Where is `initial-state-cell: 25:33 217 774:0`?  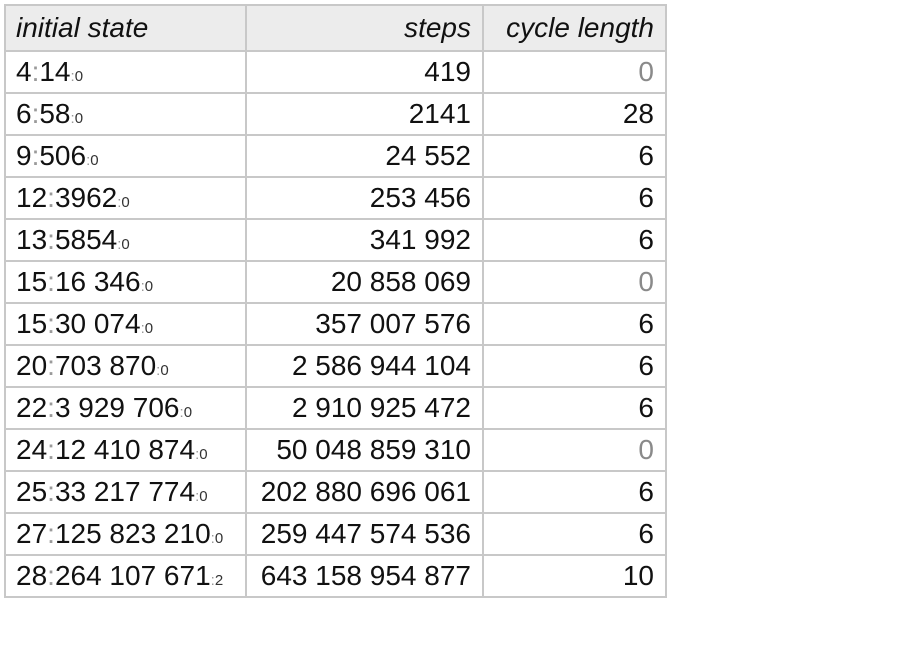
initial-state-cell: 25:33 217 774:0 is located at coordinates (125, 492).